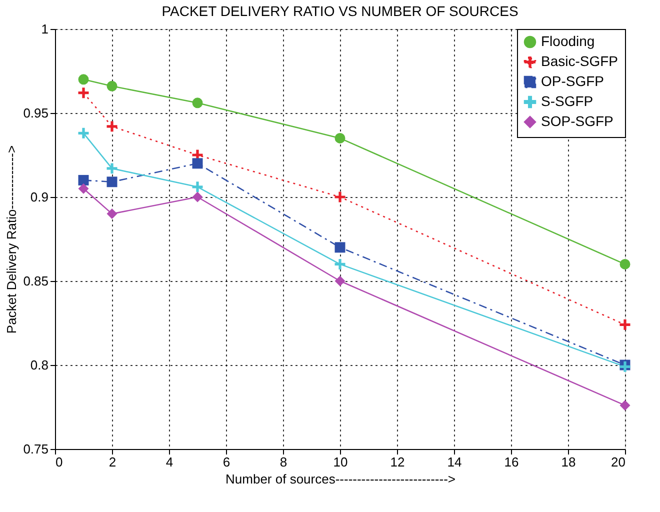  Describe the element at coordinates (618, 462) in the screenshot. I see `x-tick-label: 20` at that location.